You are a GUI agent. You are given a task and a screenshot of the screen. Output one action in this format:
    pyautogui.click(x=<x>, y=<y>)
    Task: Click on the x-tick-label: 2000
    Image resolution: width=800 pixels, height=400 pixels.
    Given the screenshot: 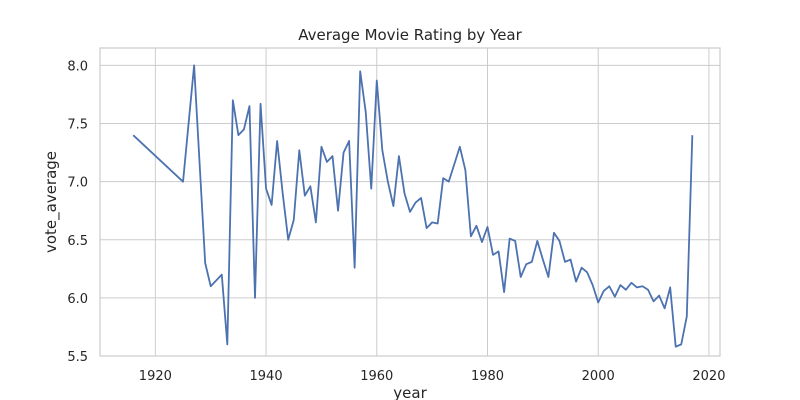 What is the action you would take?
    pyautogui.click(x=598, y=376)
    